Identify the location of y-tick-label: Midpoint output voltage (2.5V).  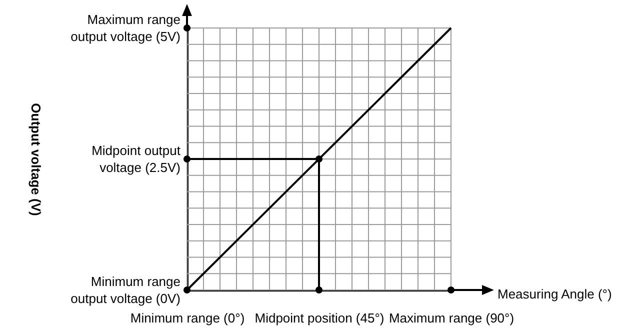
(136, 159).